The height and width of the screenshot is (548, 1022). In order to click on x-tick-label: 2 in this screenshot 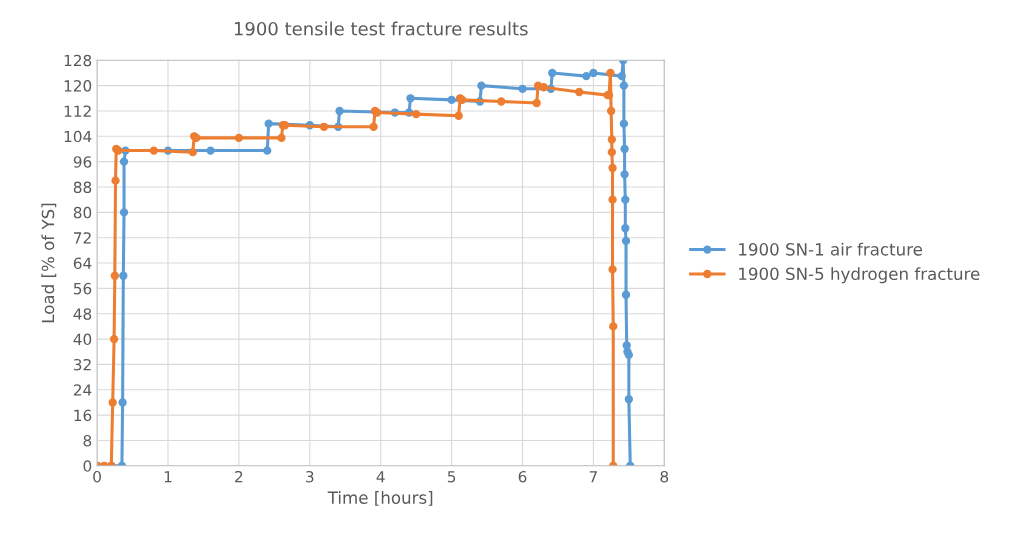, I will do `click(239, 476)`.